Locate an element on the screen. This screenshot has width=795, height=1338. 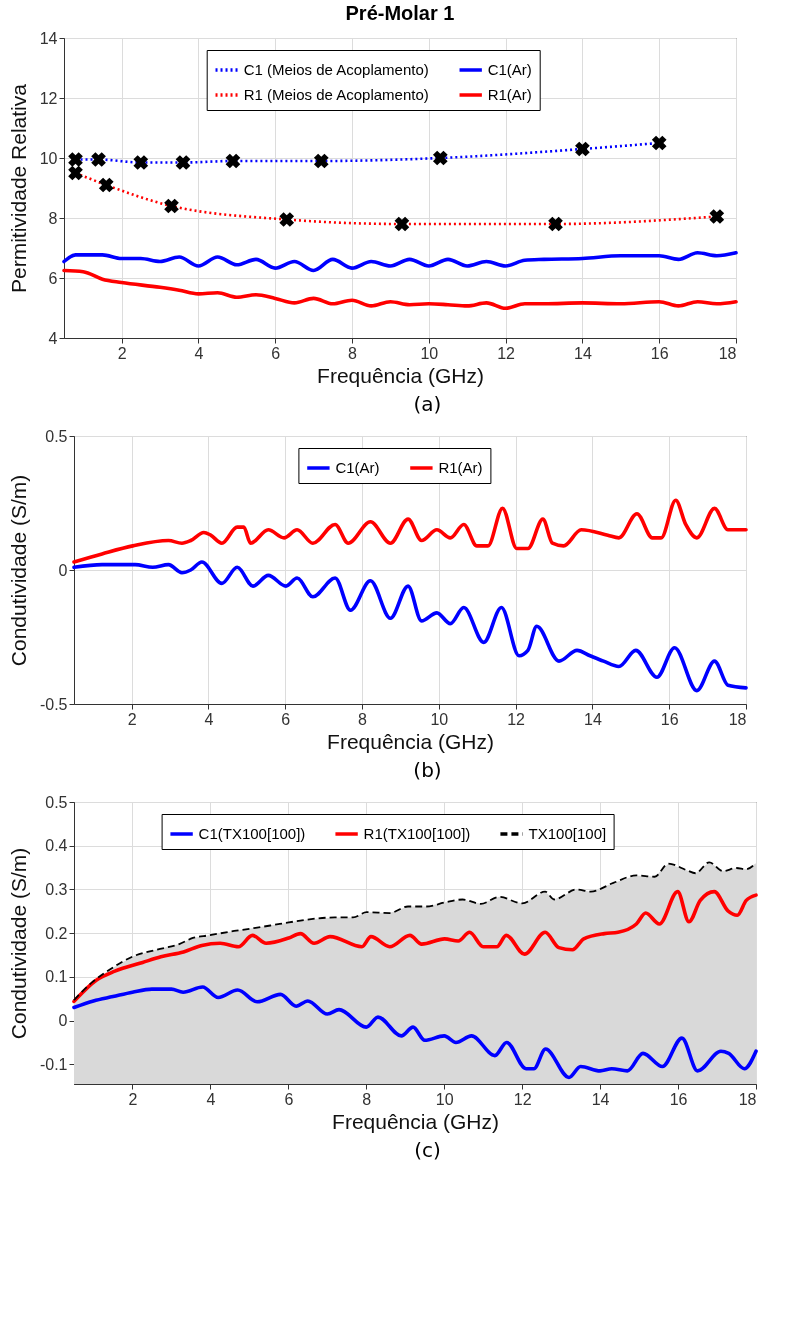
y-axis-title: Permitividade Relativa is located at coordinates (18, 188).